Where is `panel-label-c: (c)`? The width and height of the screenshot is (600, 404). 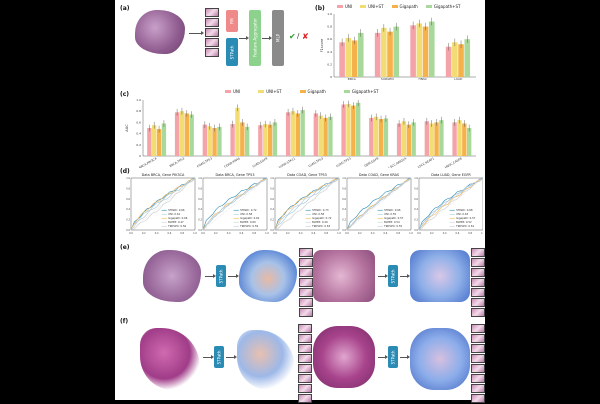
panel-label-c: (c) is located at coordinates (125, 94).